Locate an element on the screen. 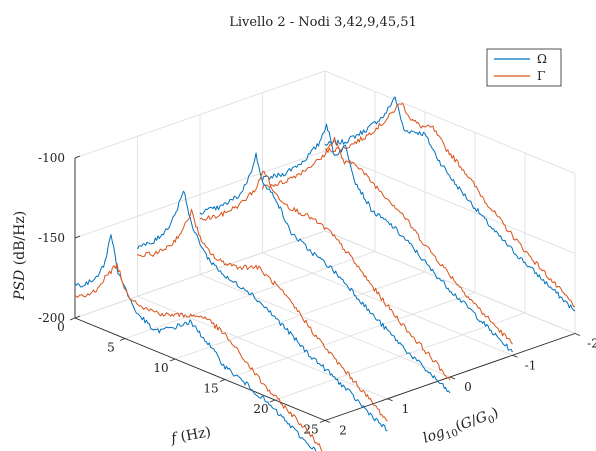 The height and width of the screenshot is (451, 596). x-axis-label: f (Hz) is located at coordinates (190, 435).